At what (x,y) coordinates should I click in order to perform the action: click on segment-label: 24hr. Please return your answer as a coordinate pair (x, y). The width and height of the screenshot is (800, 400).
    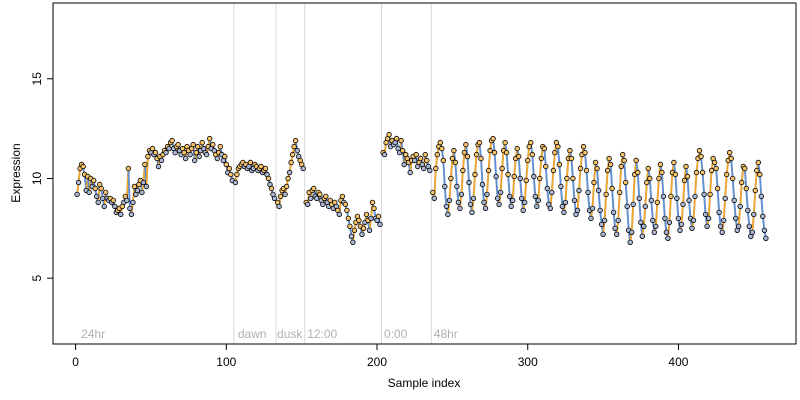
    Looking at the image, I should click on (93, 334).